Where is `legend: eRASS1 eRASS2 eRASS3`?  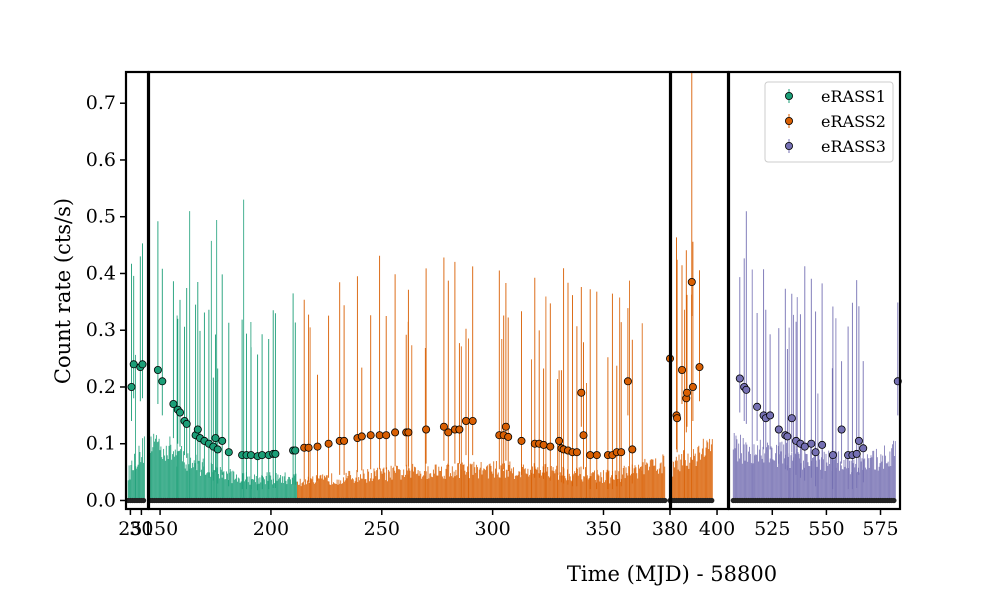 legend: eRASS1 eRASS2 eRASS3 is located at coordinates (829, 122).